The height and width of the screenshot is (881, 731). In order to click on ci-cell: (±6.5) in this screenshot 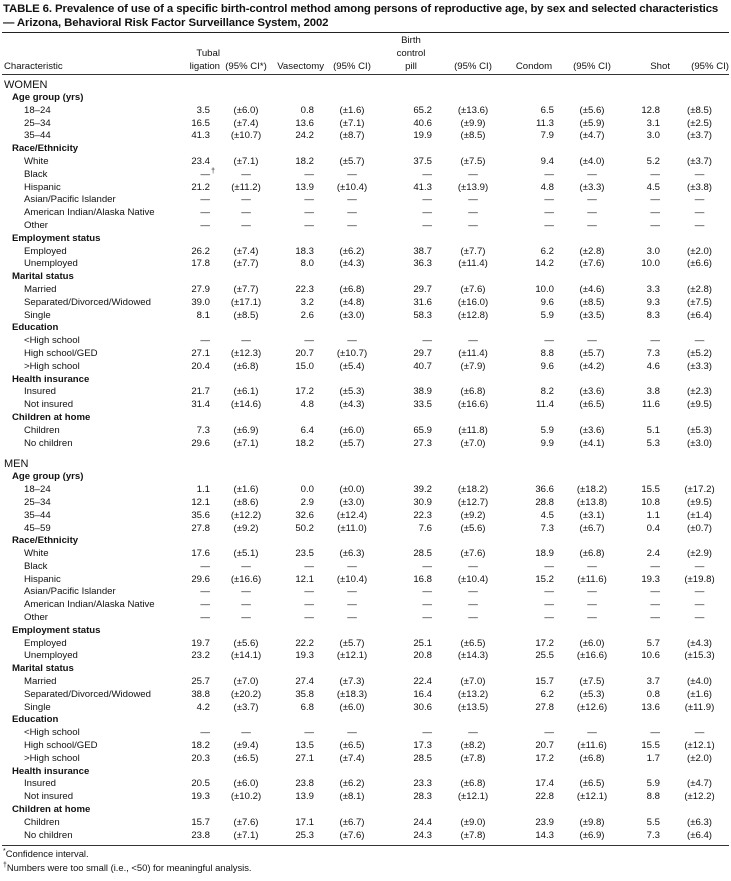, I will do `click(352, 746)`.